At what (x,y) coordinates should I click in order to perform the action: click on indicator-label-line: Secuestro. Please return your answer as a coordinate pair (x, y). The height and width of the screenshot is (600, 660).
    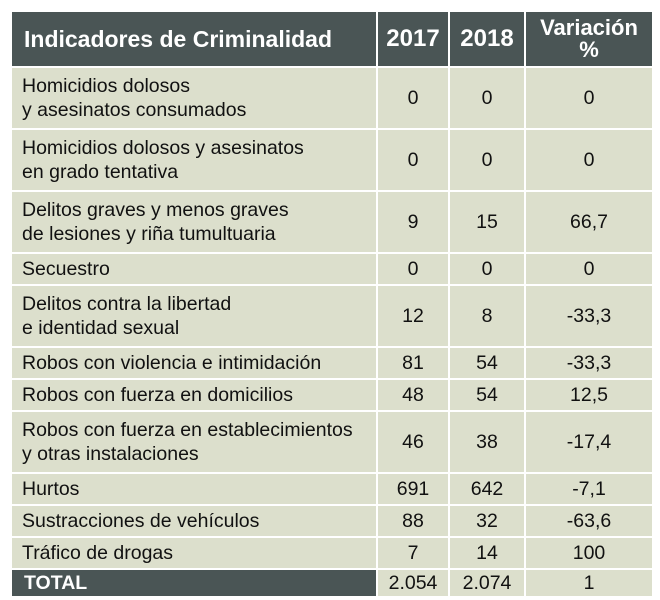
    Looking at the image, I should click on (66, 269).